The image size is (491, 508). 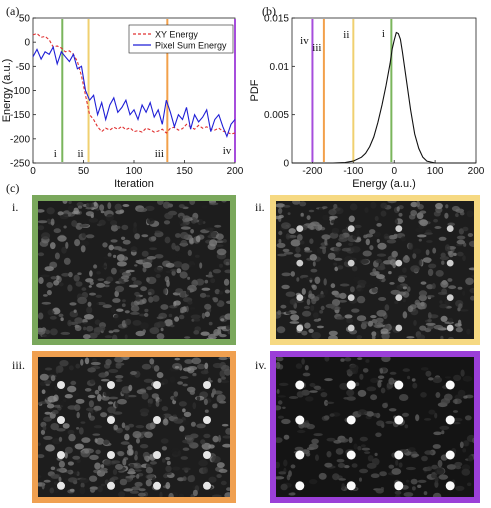 What do you see at coordinates (20, 164) in the screenshot?
I see `y-tick-label: -250` at bounding box center [20, 164].